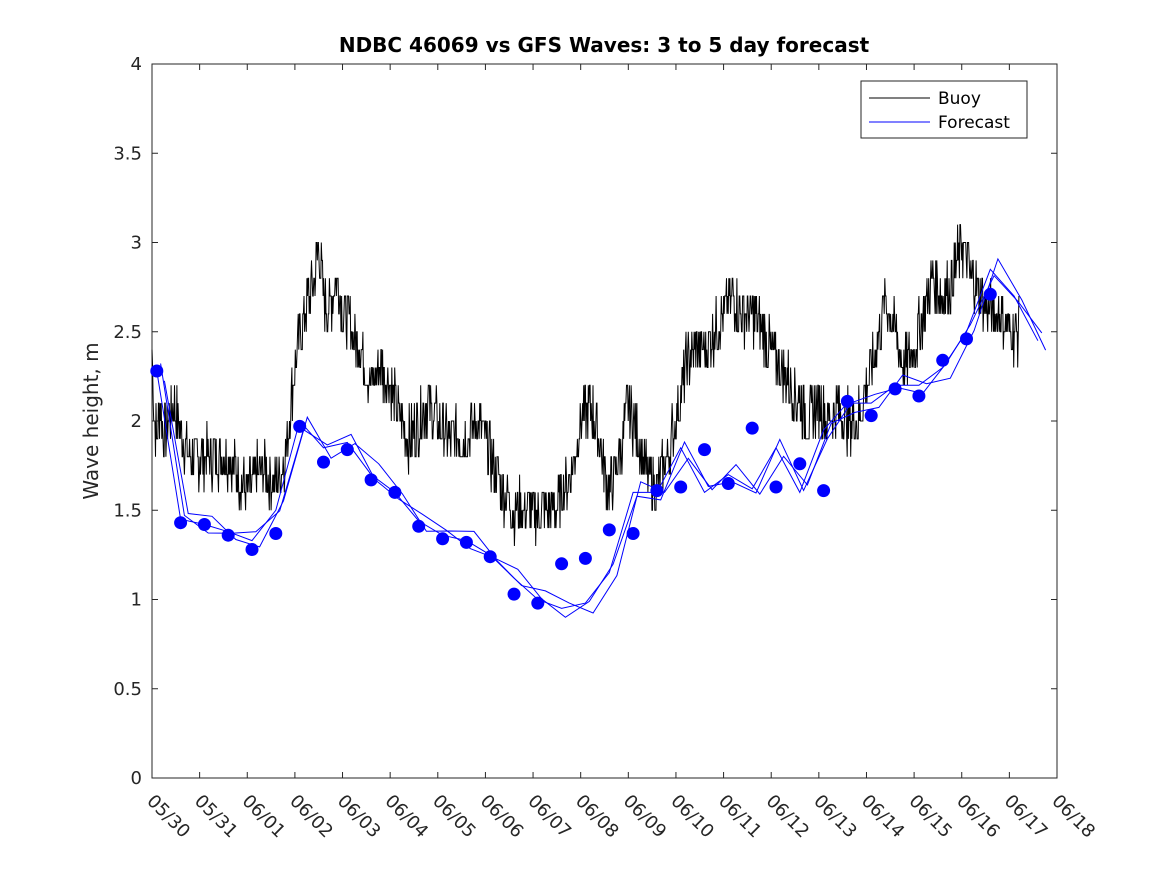 This screenshot has width=1167, height=875. I want to click on legend-buoy-label: Buoy, so click(959, 99).